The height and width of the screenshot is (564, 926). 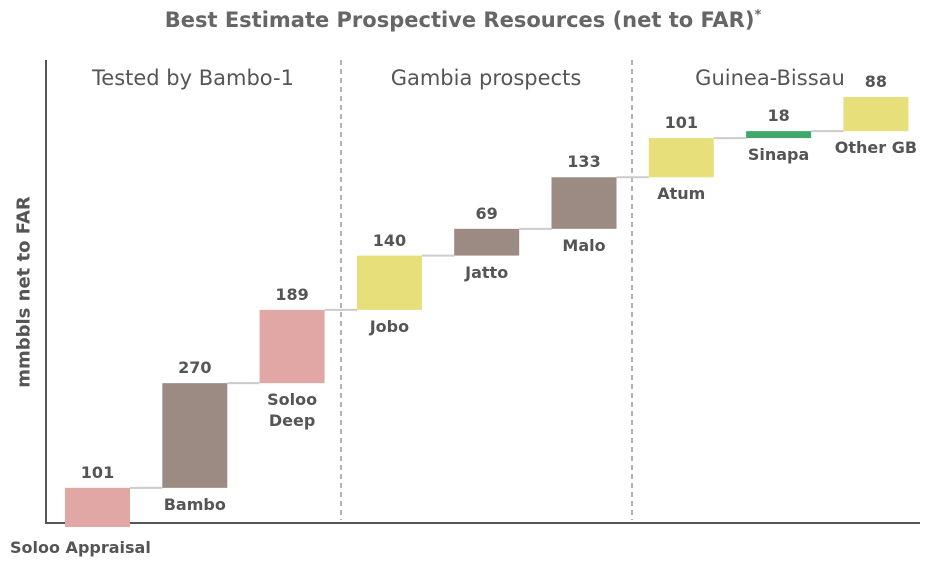 What do you see at coordinates (770, 78) in the screenshot?
I see `section-label: Guinea-Bissau` at bounding box center [770, 78].